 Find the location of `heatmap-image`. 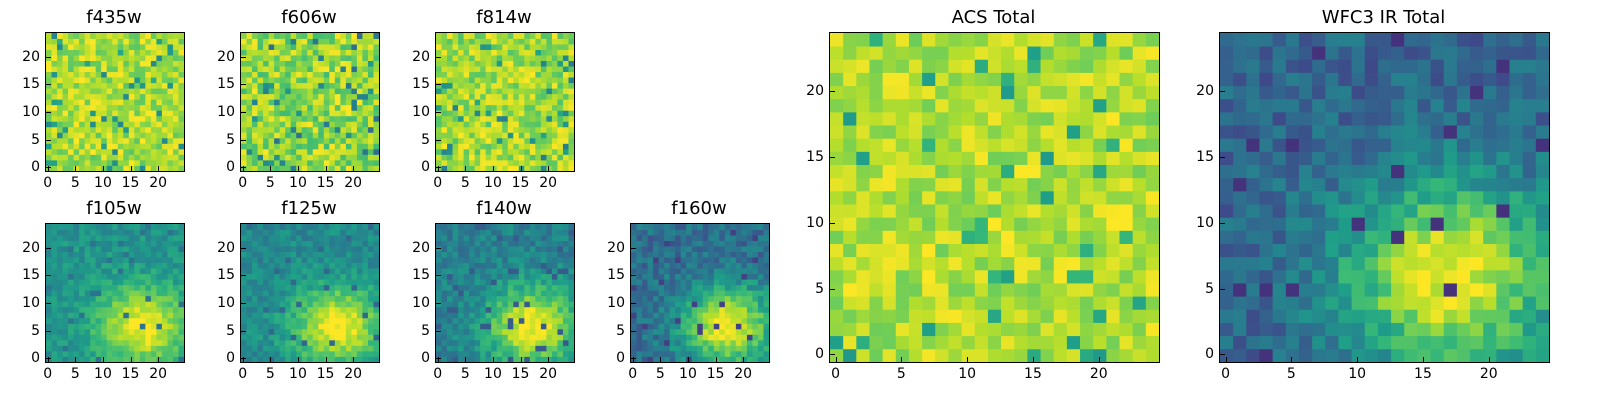

heatmap-image is located at coordinates (115, 102).